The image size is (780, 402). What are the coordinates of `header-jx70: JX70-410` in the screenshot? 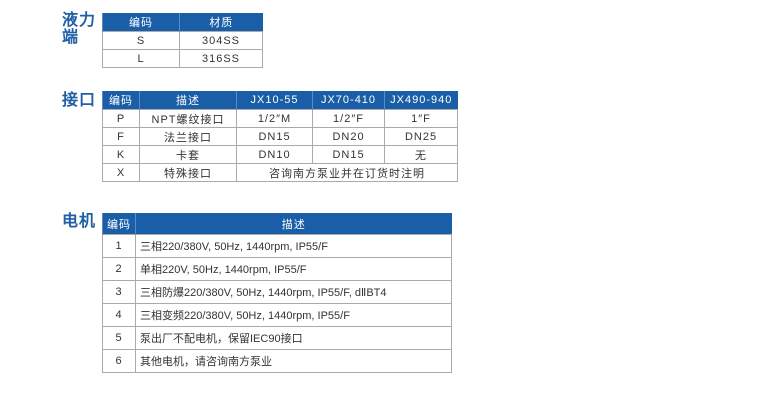 It's located at (348, 100).